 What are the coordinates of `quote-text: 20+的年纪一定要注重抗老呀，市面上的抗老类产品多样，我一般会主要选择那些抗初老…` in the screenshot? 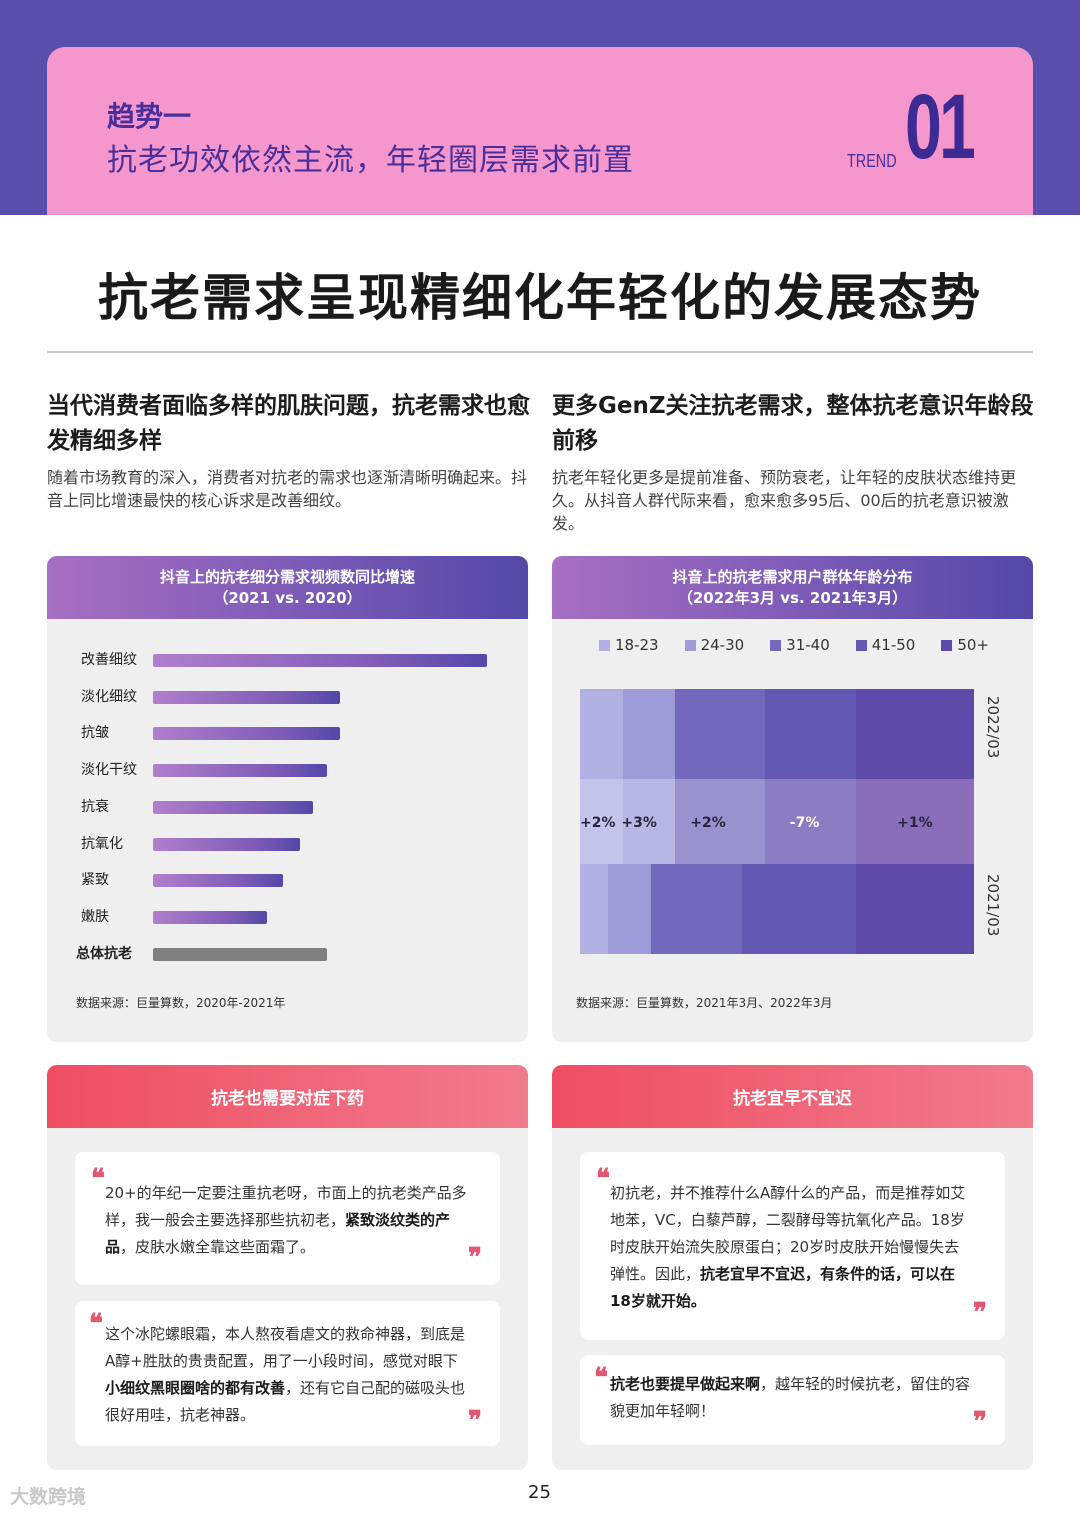 It's located at (286, 1220).